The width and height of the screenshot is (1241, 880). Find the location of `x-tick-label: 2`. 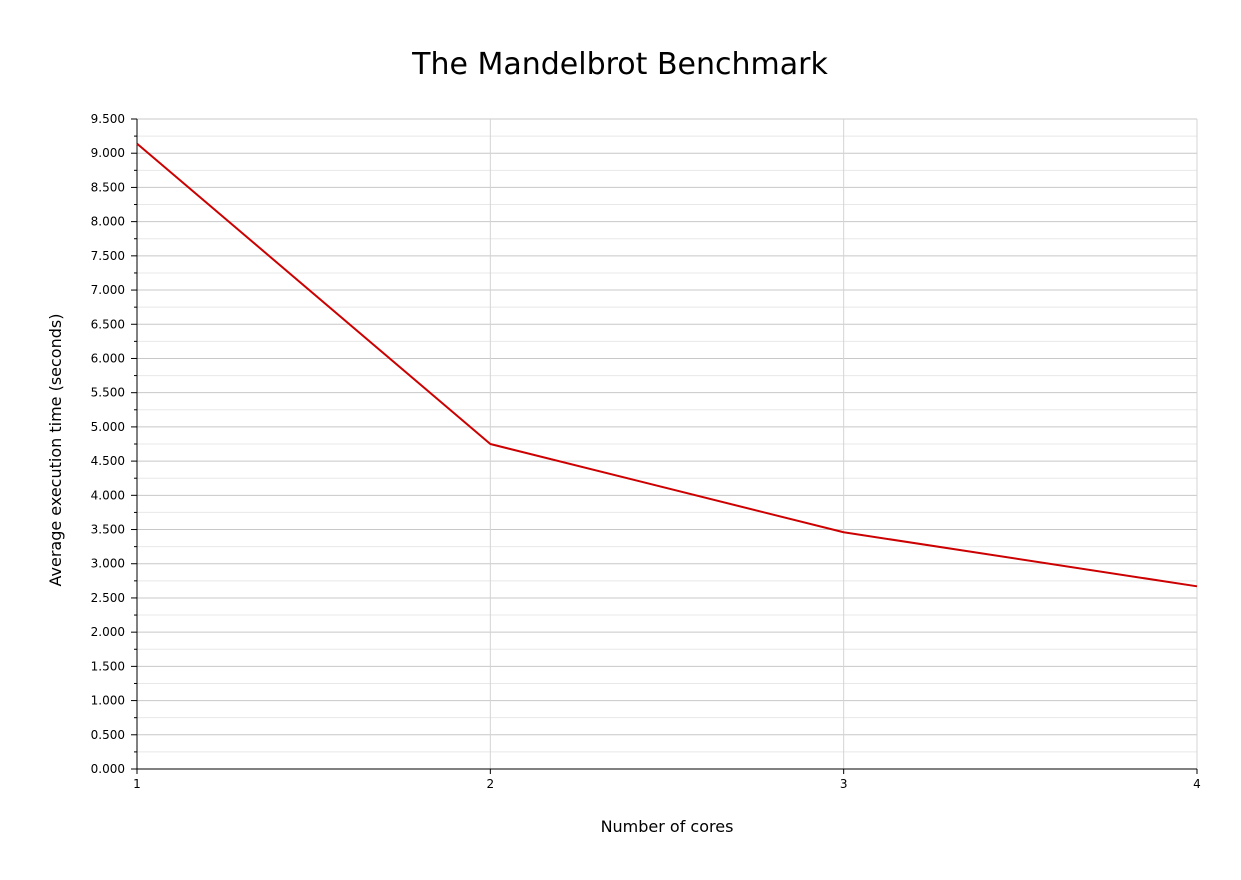

x-tick-label: 2 is located at coordinates (491, 784).